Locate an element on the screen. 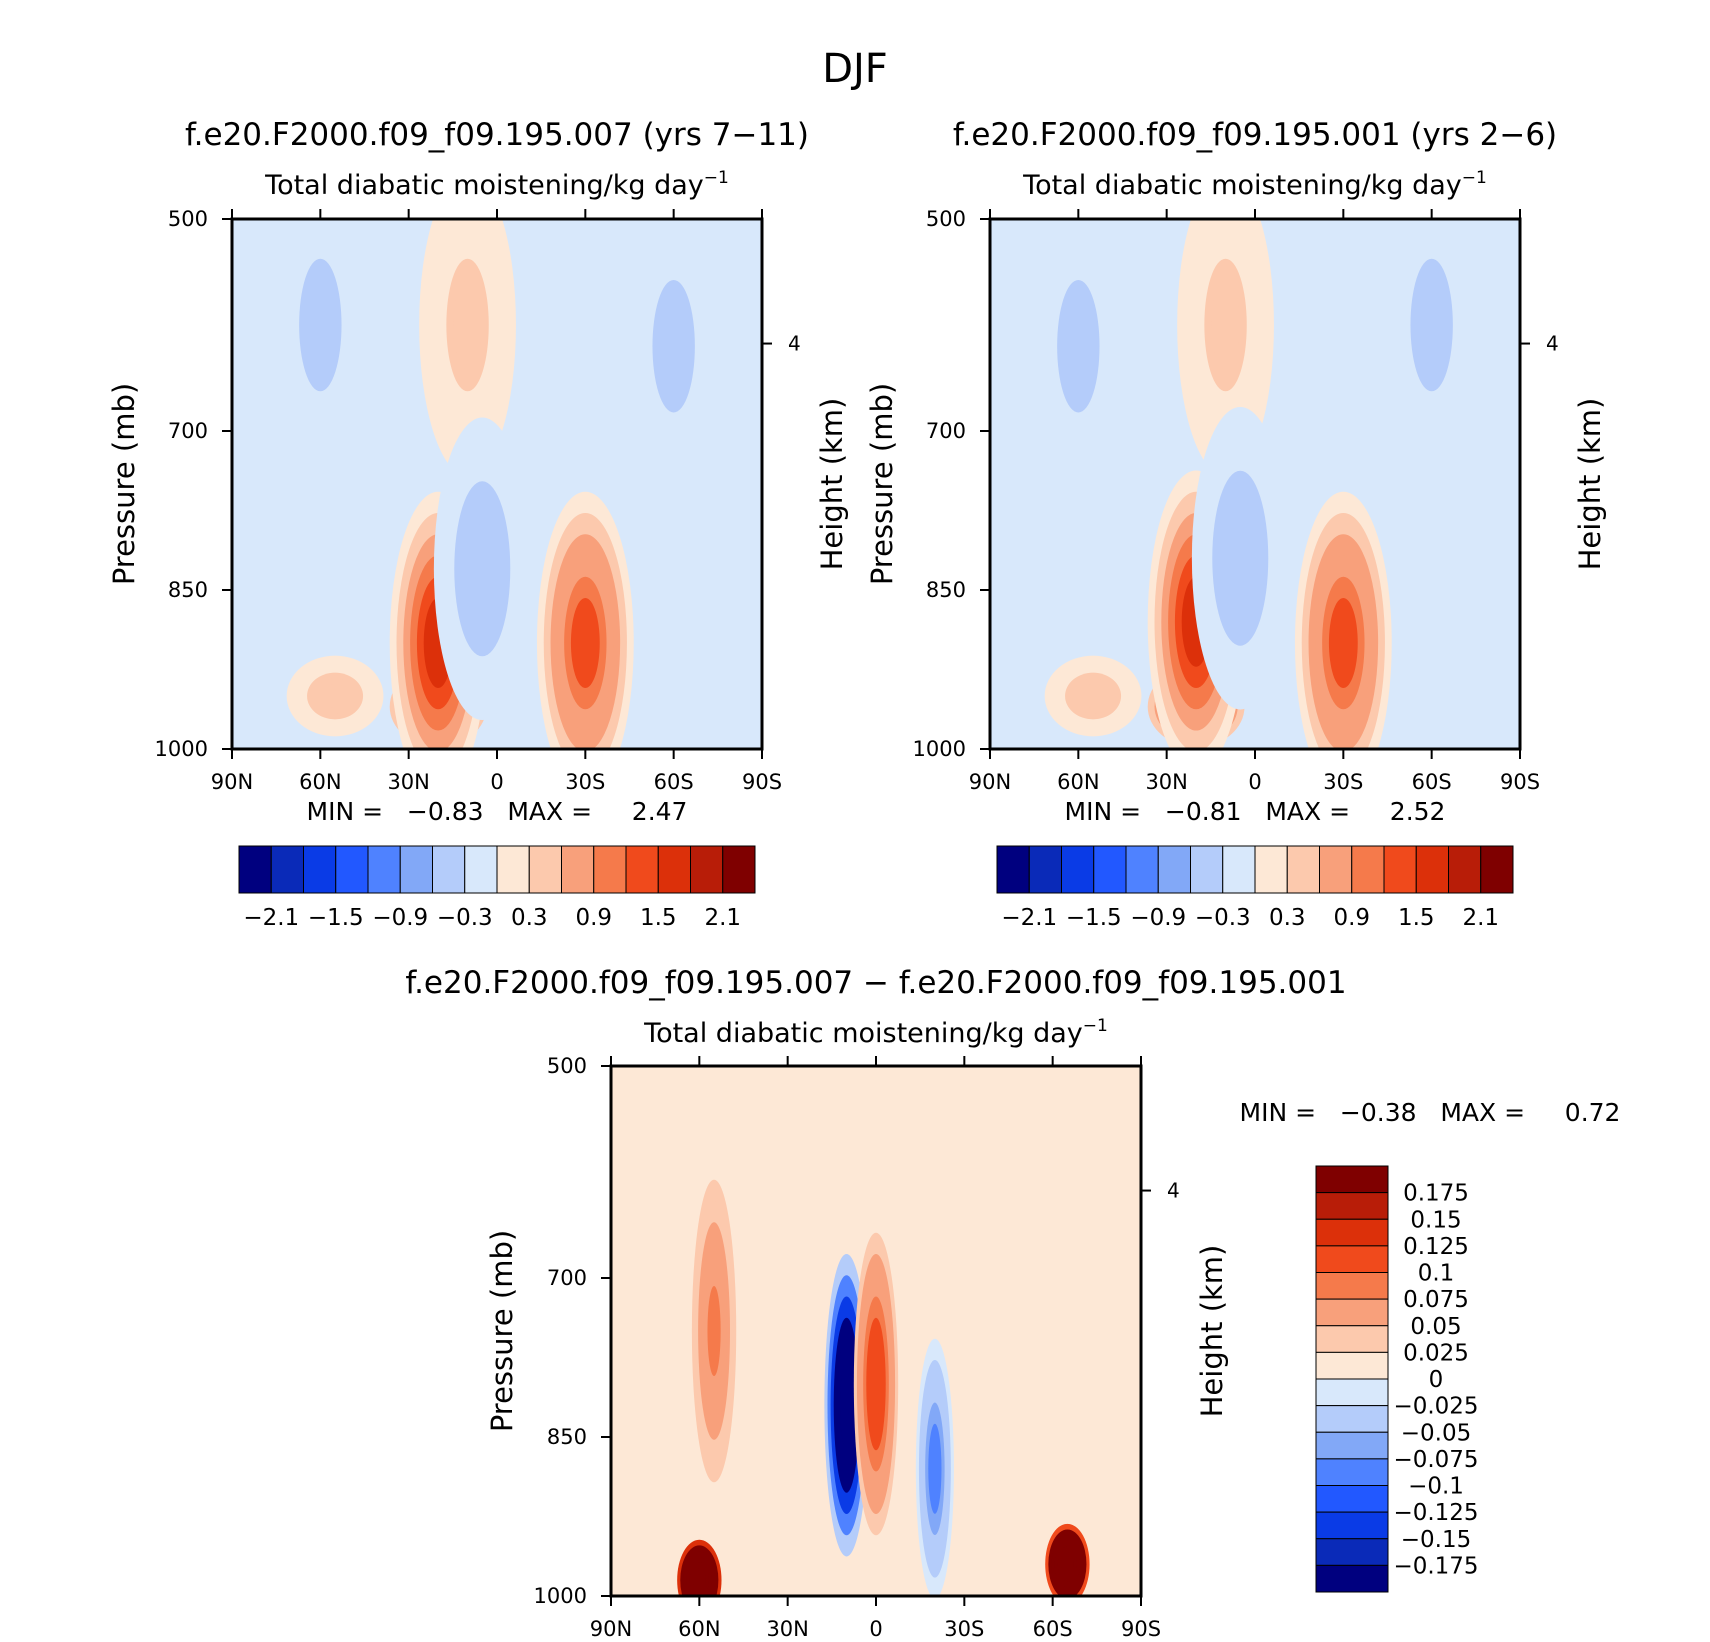  colorbar-label: 0.075 is located at coordinates (1436, 1300).